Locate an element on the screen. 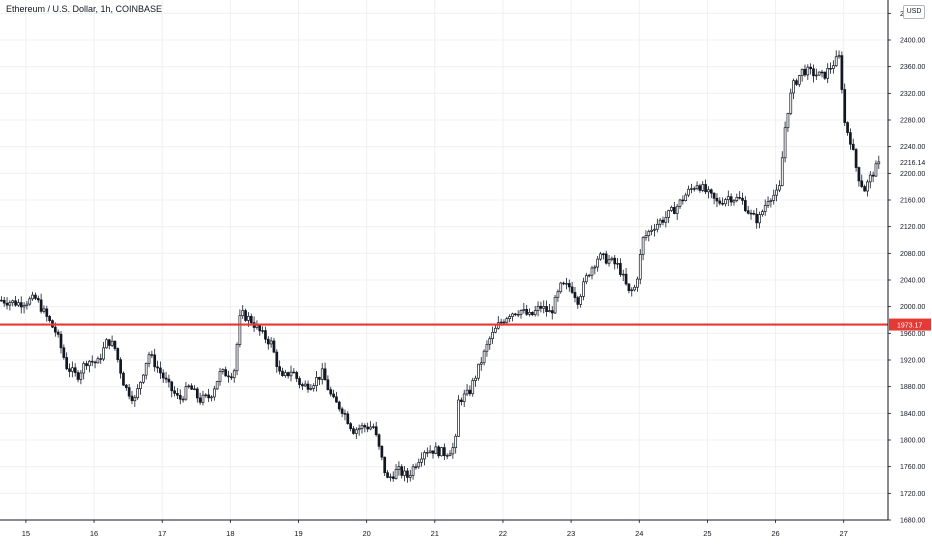  x-tick-label: 19 is located at coordinates (298, 533).